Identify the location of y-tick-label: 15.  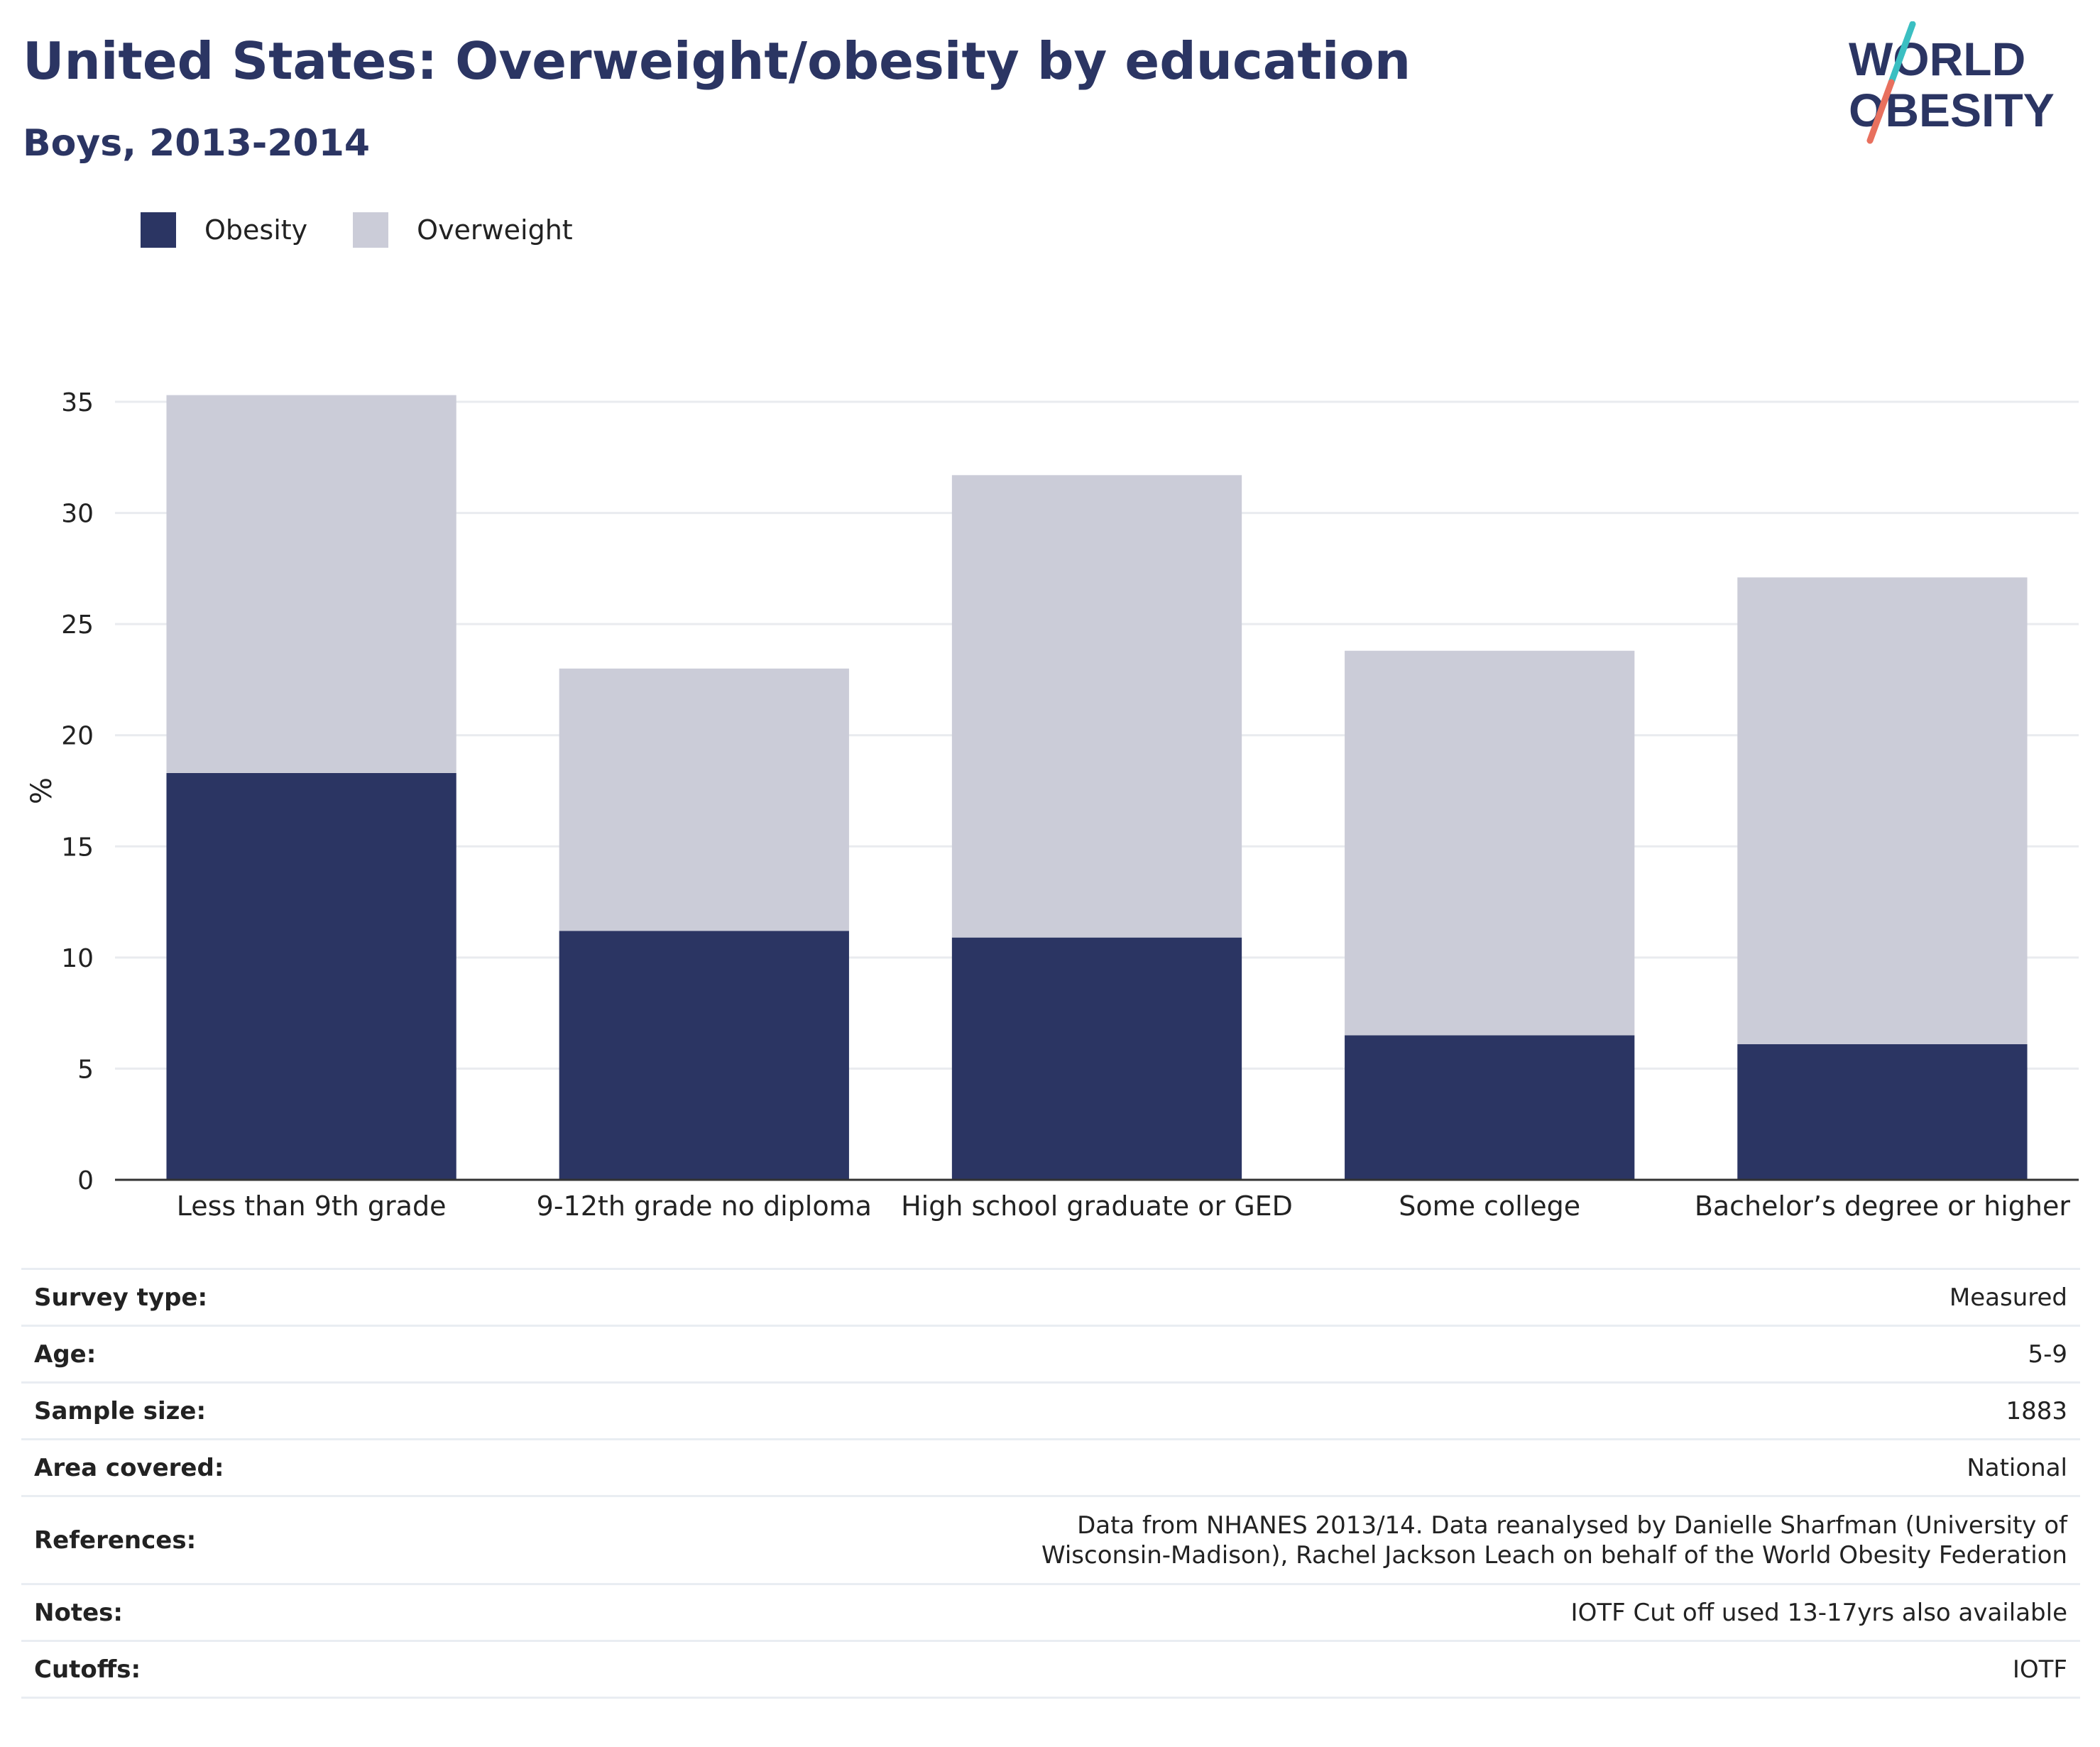
(77, 847).